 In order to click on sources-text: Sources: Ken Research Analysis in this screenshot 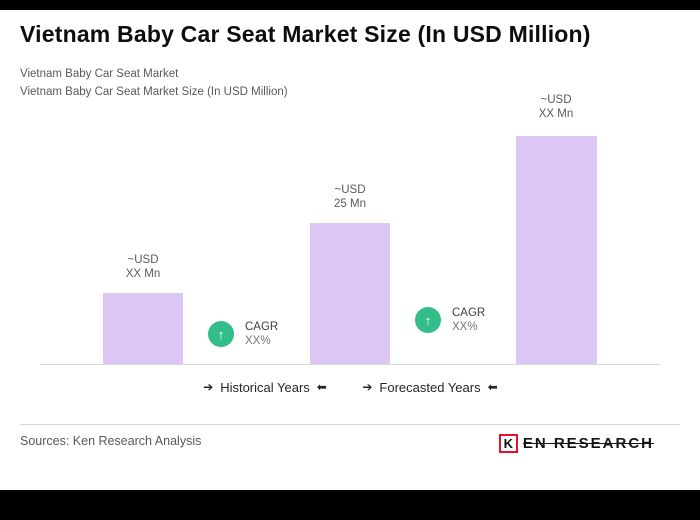, I will do `click(111, 441)`.